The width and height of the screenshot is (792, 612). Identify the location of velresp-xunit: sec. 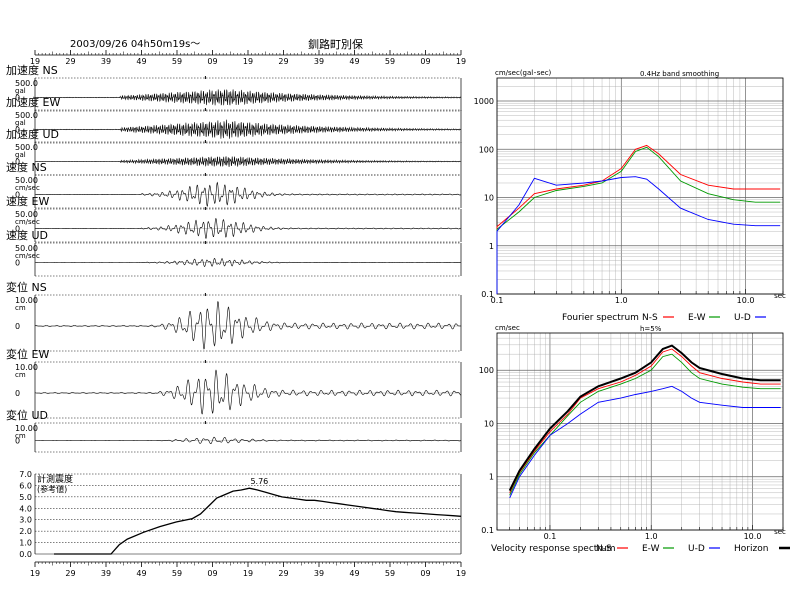
(780, 532).